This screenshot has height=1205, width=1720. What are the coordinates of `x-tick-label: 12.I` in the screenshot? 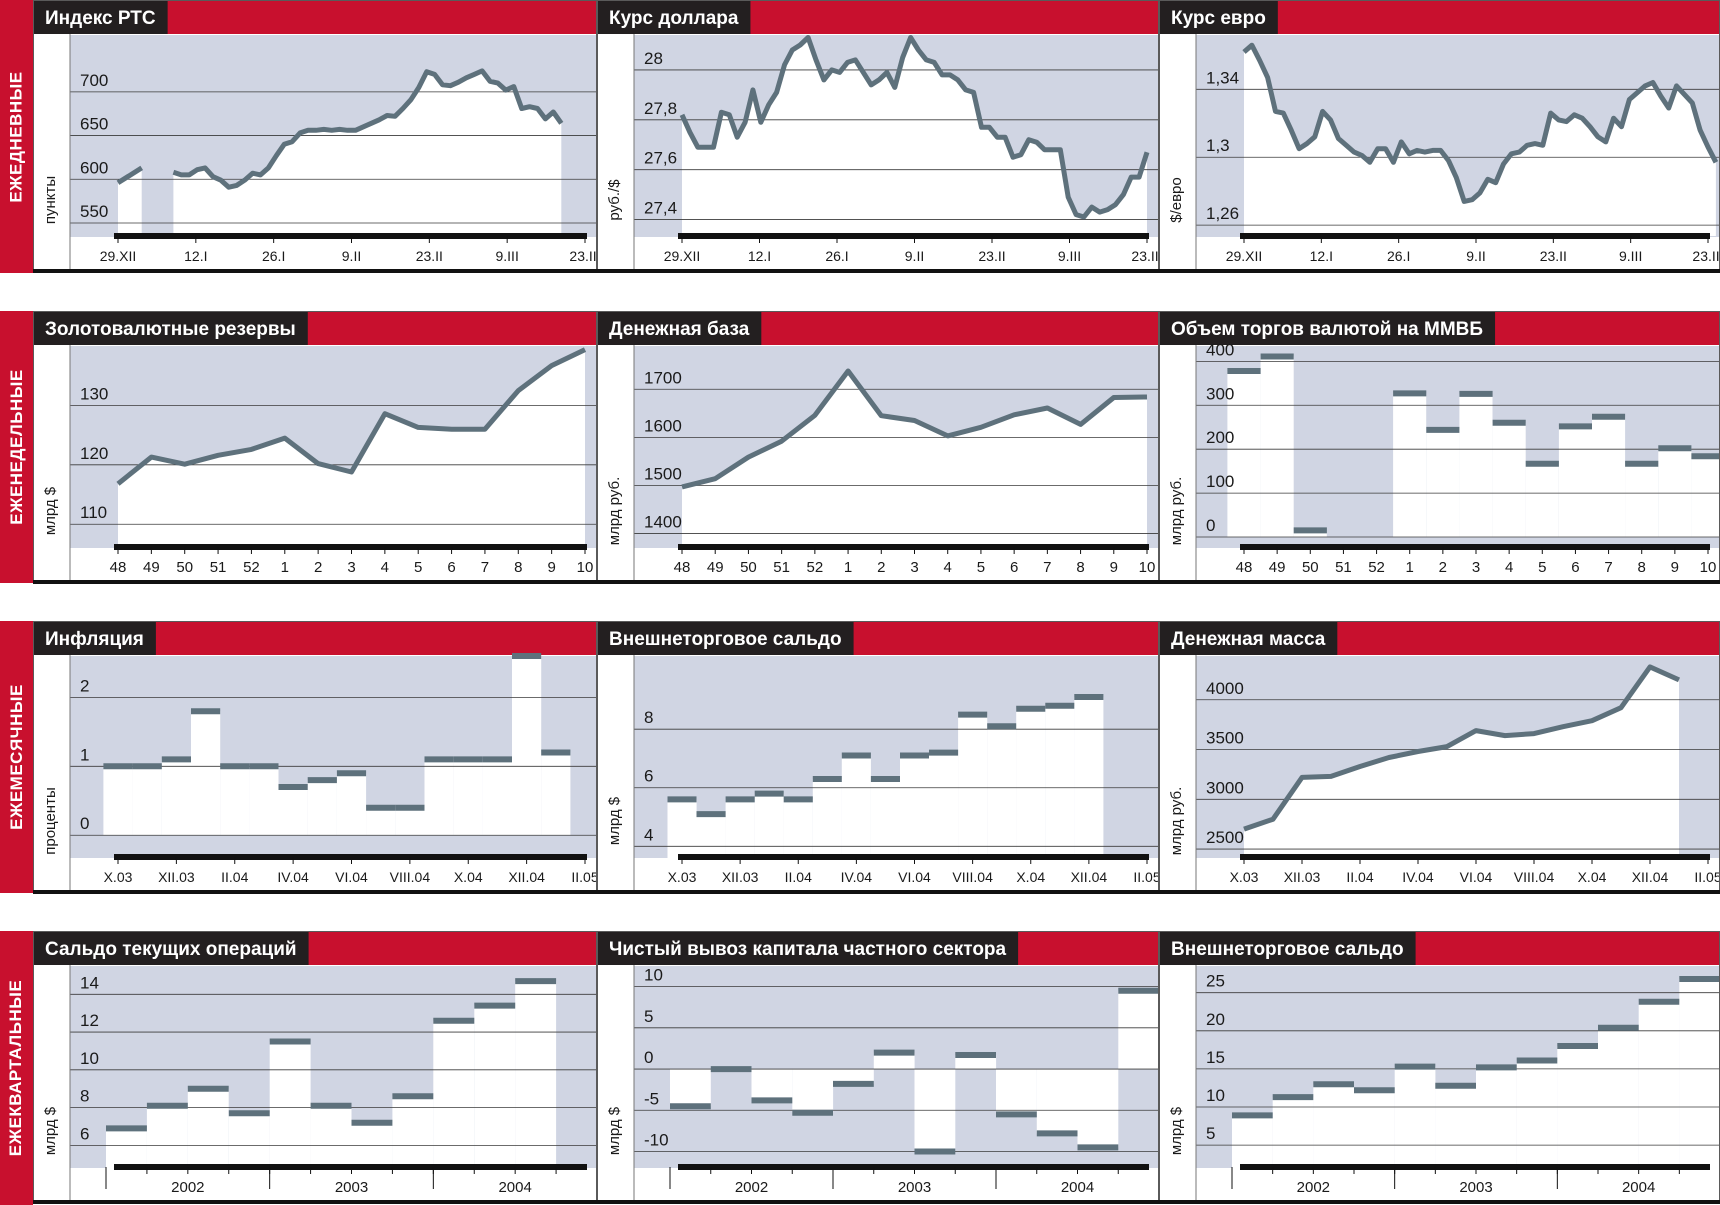 It's located at (1321, 256).